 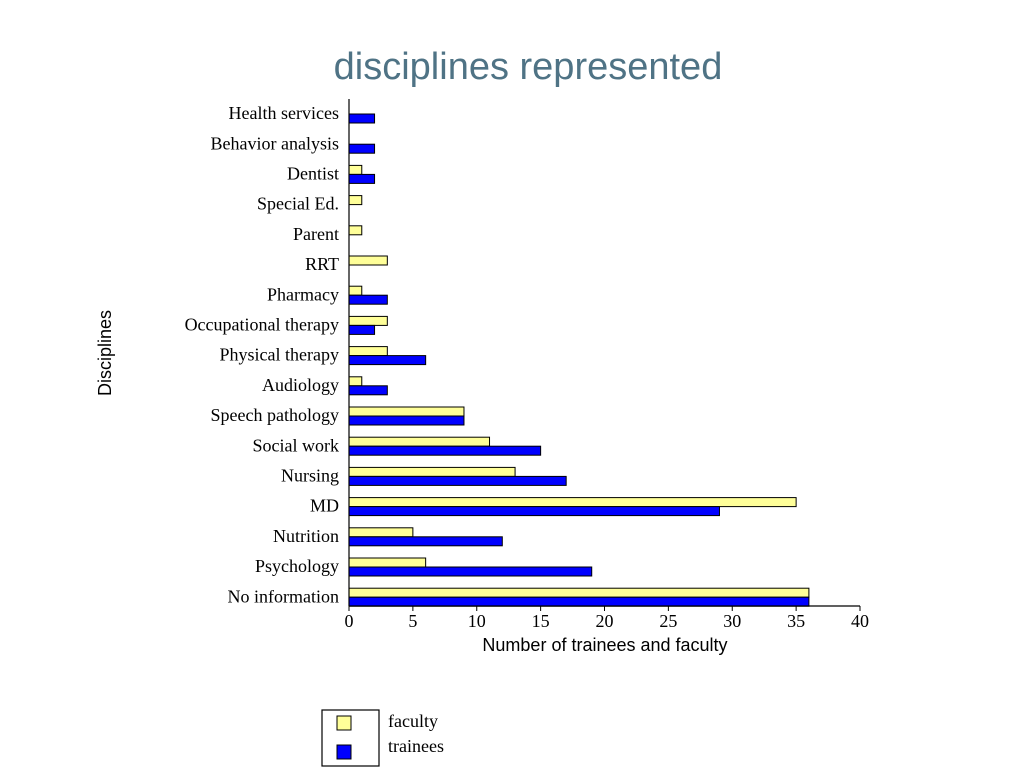 I want to click on bar-trainees-occupational-therapy, so click(x=362, y=329).